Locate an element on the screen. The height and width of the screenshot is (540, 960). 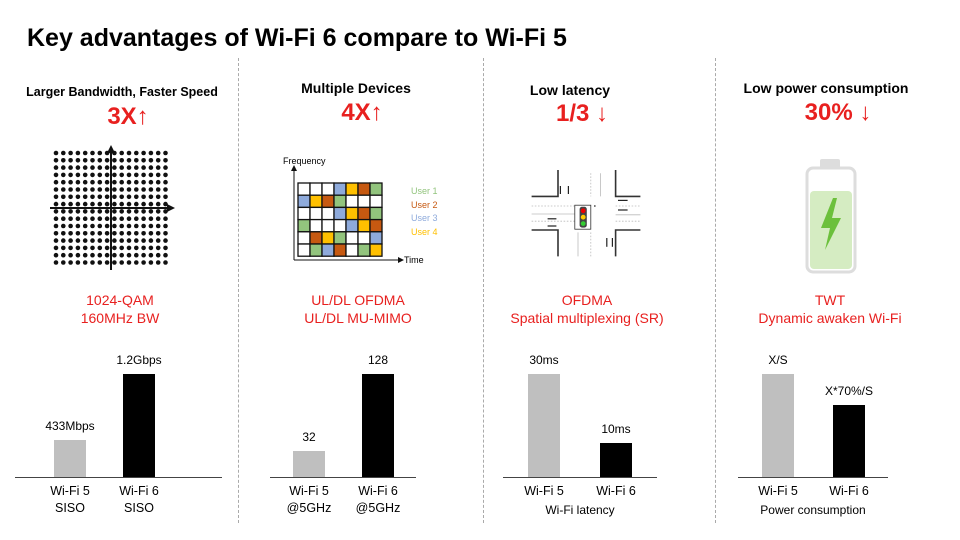
feature-text: TWT is located at coordinates (830, 300).